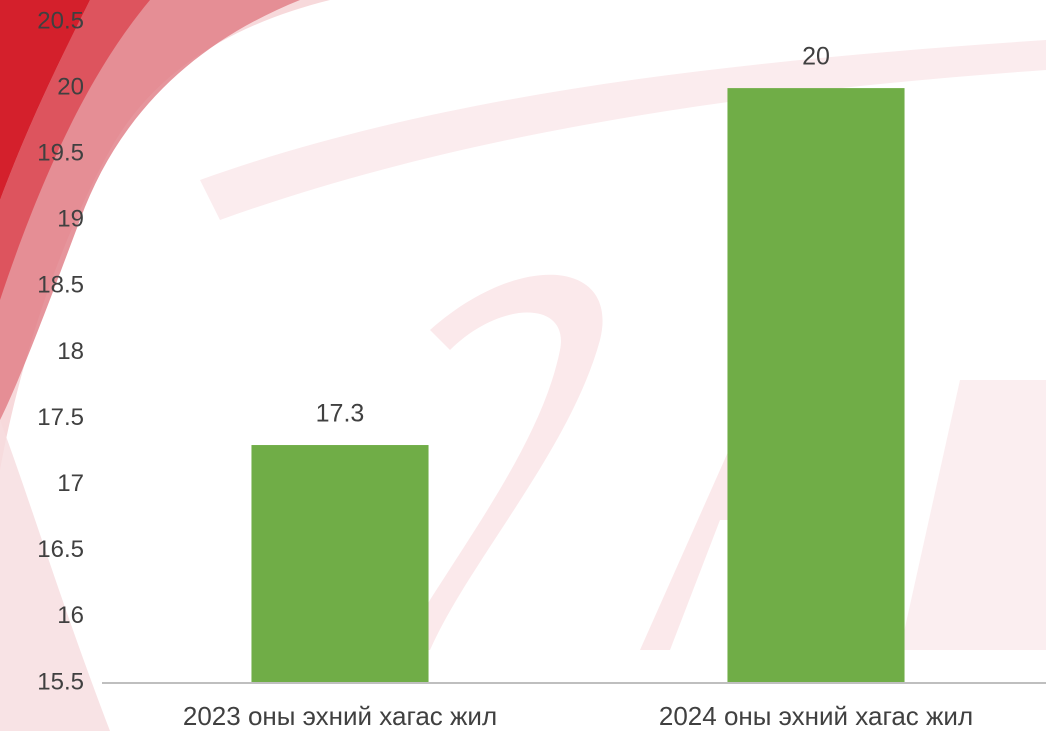 This screenshot has width=1046, height=731. I want to click on y-tick-label: 16.5, so click(60, 549).